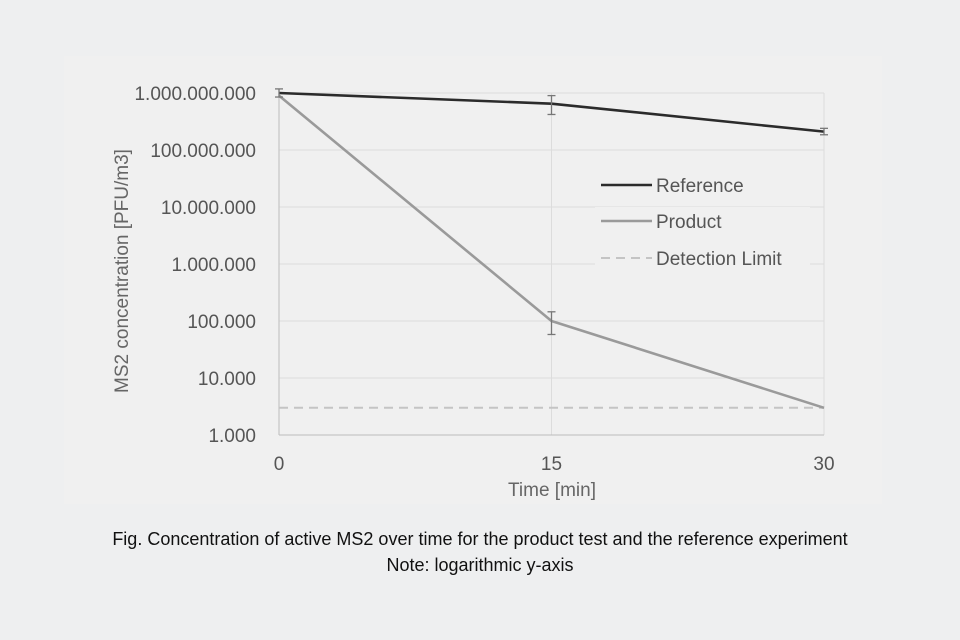  I want to click on y-tick-label: 1.000.000, so click(213, 265).